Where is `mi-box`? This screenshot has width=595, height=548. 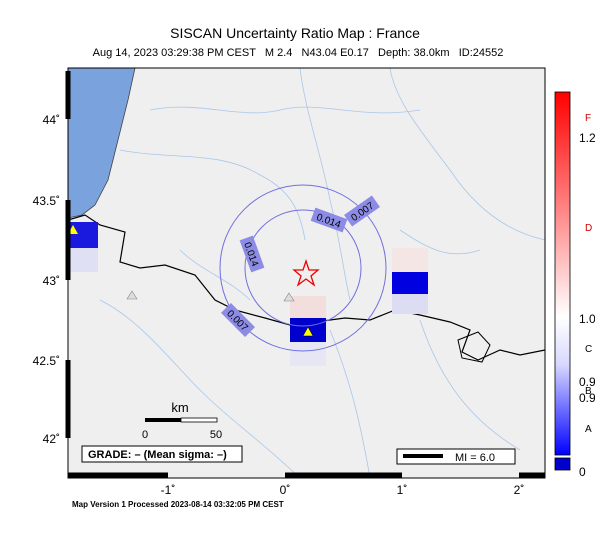 mi-box is located at coordinates (456, 456).